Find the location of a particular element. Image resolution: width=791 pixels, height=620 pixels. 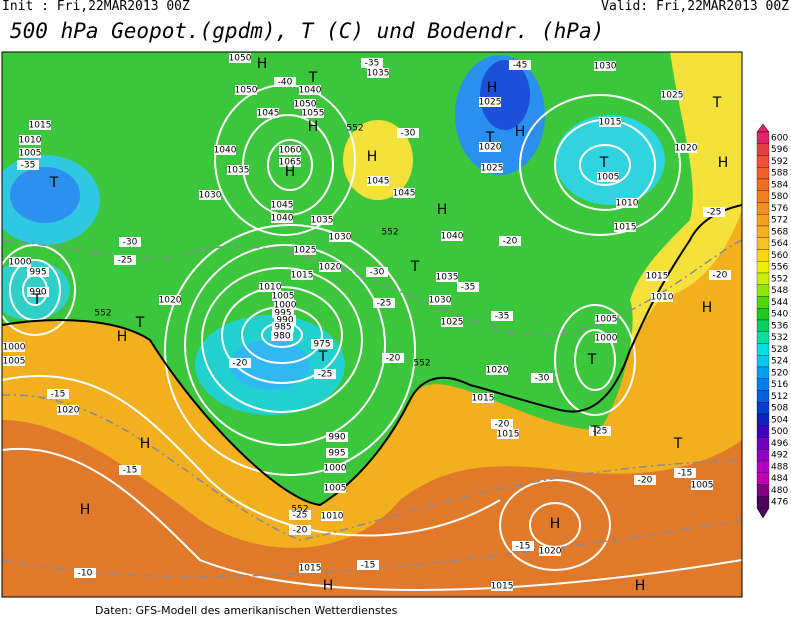

colorbar-label: 556 is located at coordinates (779, 268).